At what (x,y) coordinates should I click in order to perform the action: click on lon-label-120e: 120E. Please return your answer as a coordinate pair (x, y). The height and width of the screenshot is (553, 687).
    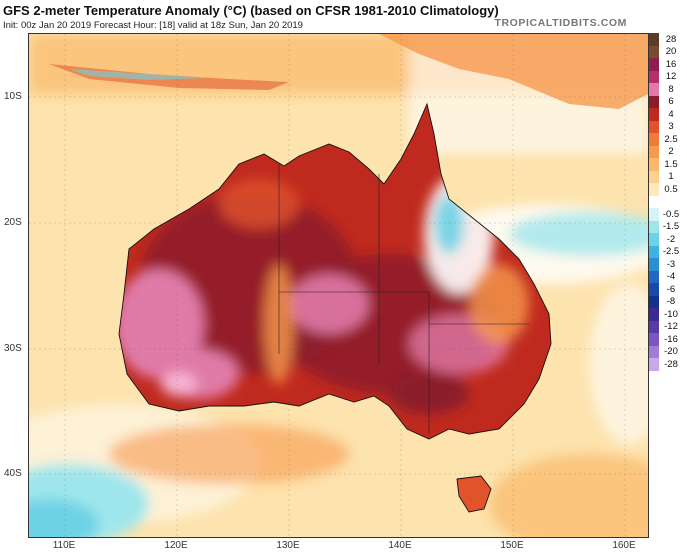
    Looking at the image, I should click on (176, 545).